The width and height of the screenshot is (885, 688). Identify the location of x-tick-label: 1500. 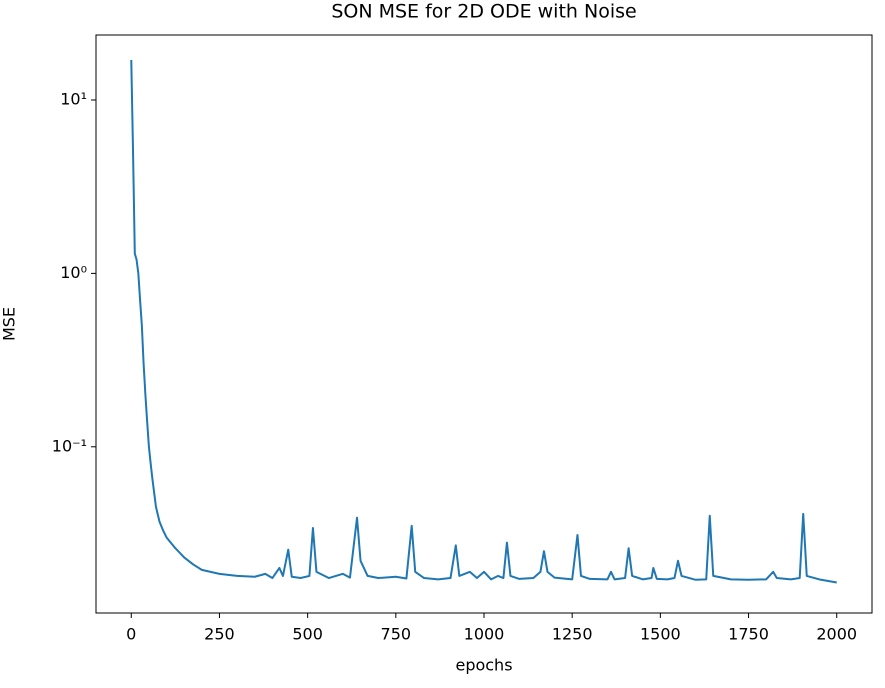
(660, 634).